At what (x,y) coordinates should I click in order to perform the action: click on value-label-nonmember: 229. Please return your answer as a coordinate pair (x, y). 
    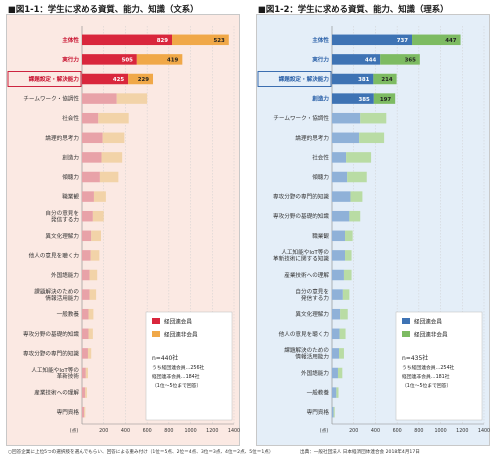
    Looking at the image, I should click on (144, 80).